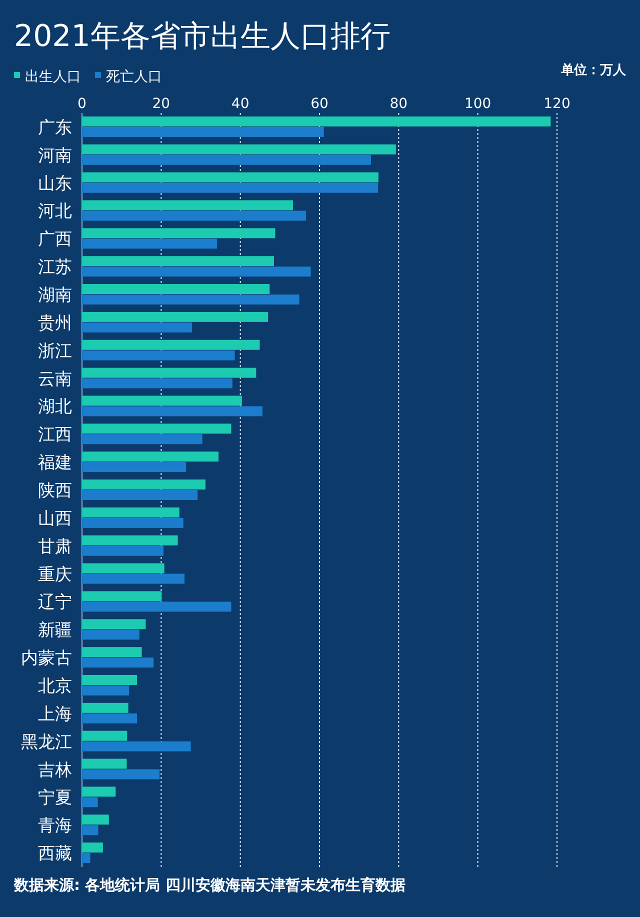  Describe the element at coordinates (161, 104) in the screenshot. I see `x-tick-label: 20` at that location.